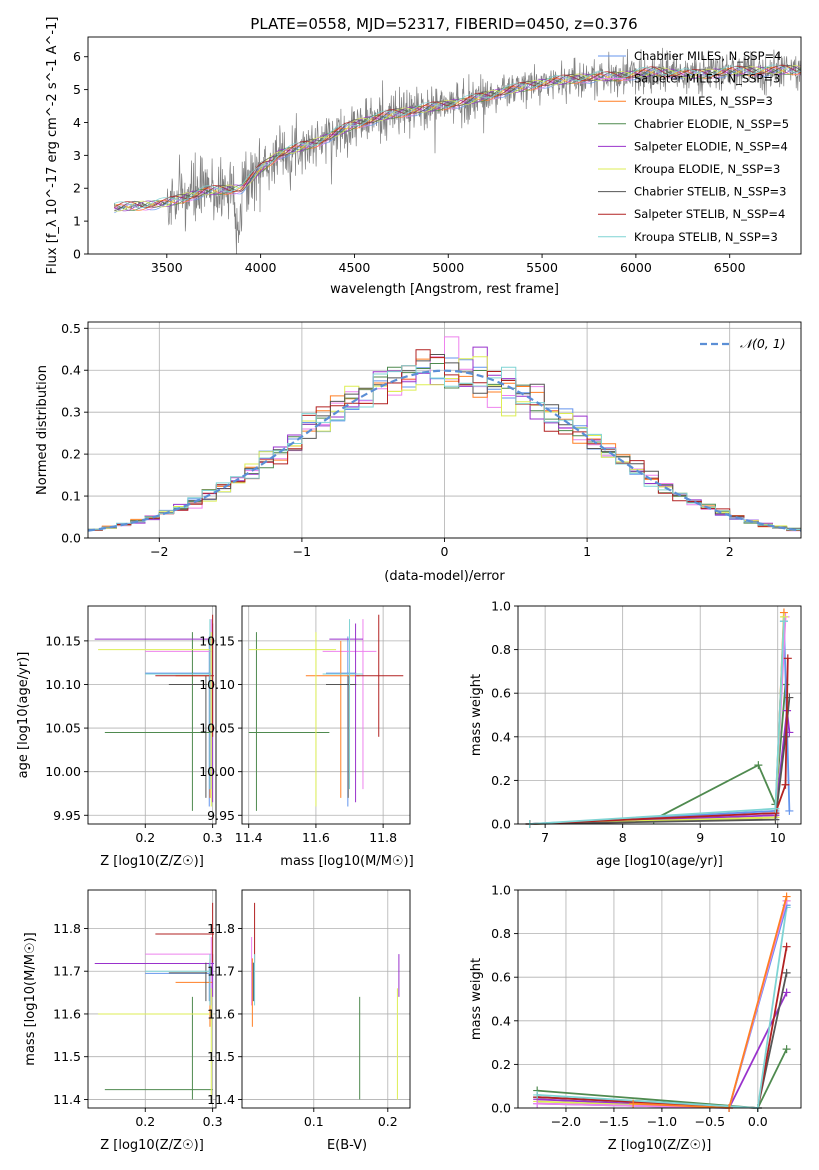 The width and height of the screenshot is (819, 1170). Describe the element at coordinates (660, 767) in the screenshot. I see `weight-line-salpeter_elodie` at that location.